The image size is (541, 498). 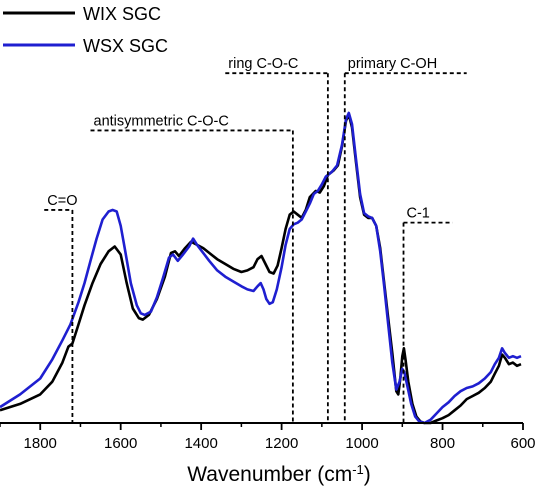 What do you see at coordinates (281, 443) in the screenshot?
I see `x-tick-label-4: 1200` at bounding box center [281, 443].